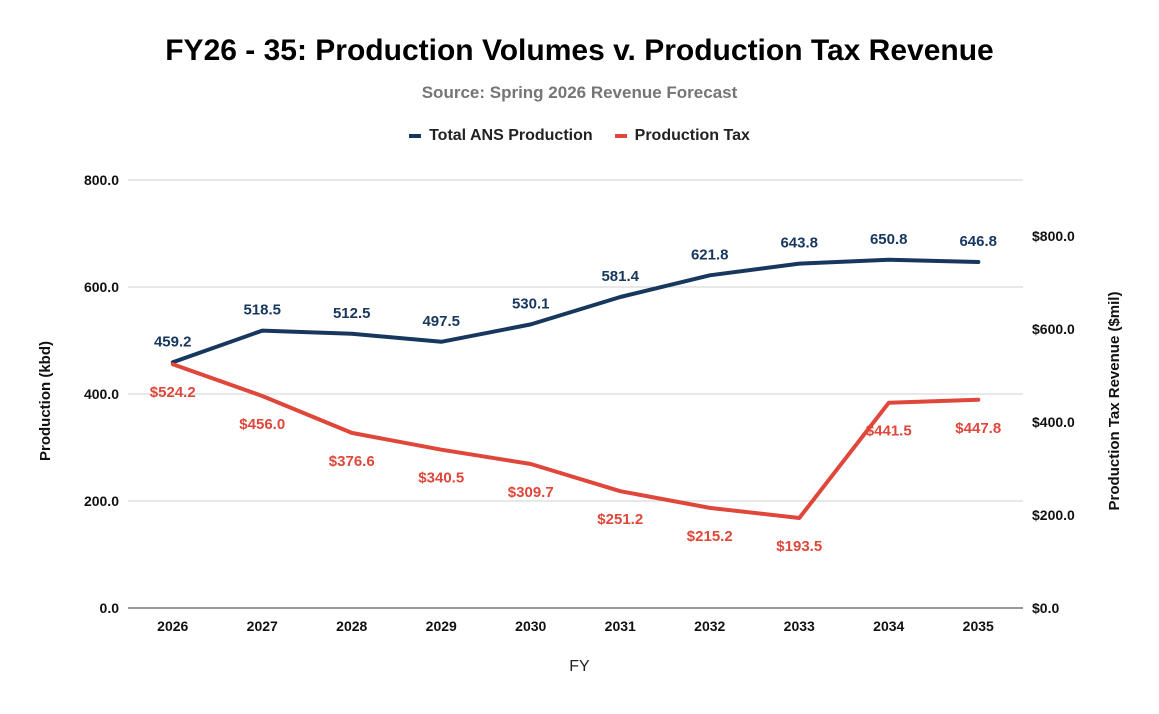 This screenshot has width=1159, height=714. Describe the element at coordinates (620, 519) in the screenshot. I see `data-label-tax: $251.2` at that location.